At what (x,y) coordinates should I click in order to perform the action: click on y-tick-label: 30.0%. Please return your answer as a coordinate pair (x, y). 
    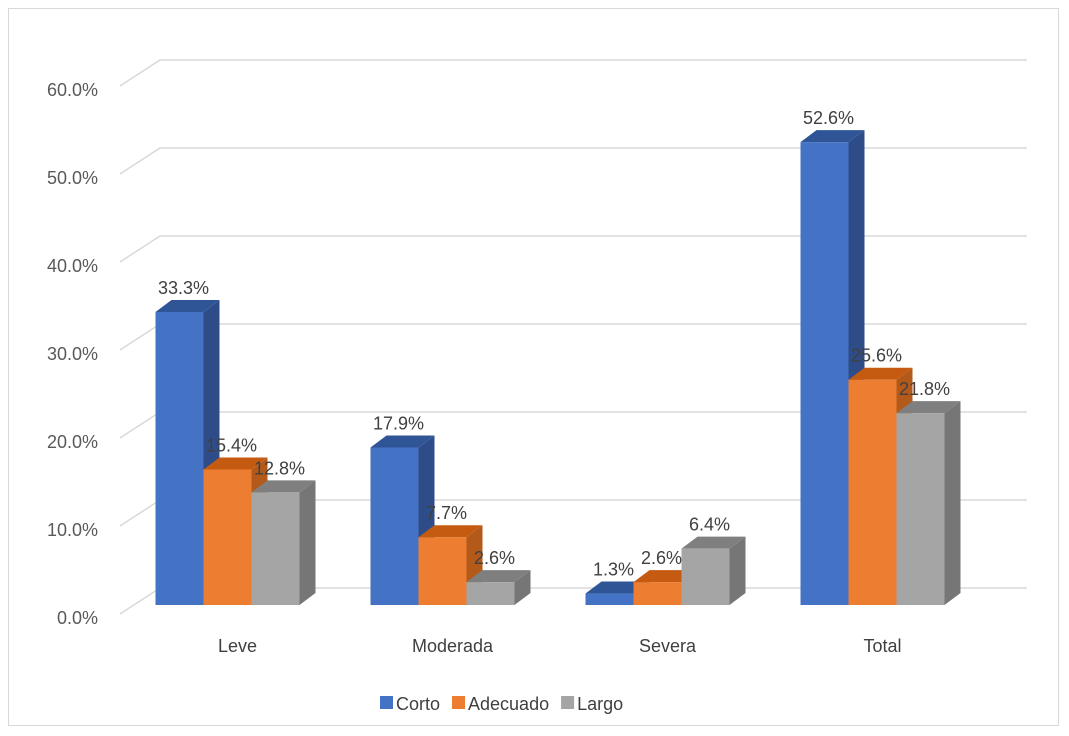
    Looking at the image, I should click on (72, 354).